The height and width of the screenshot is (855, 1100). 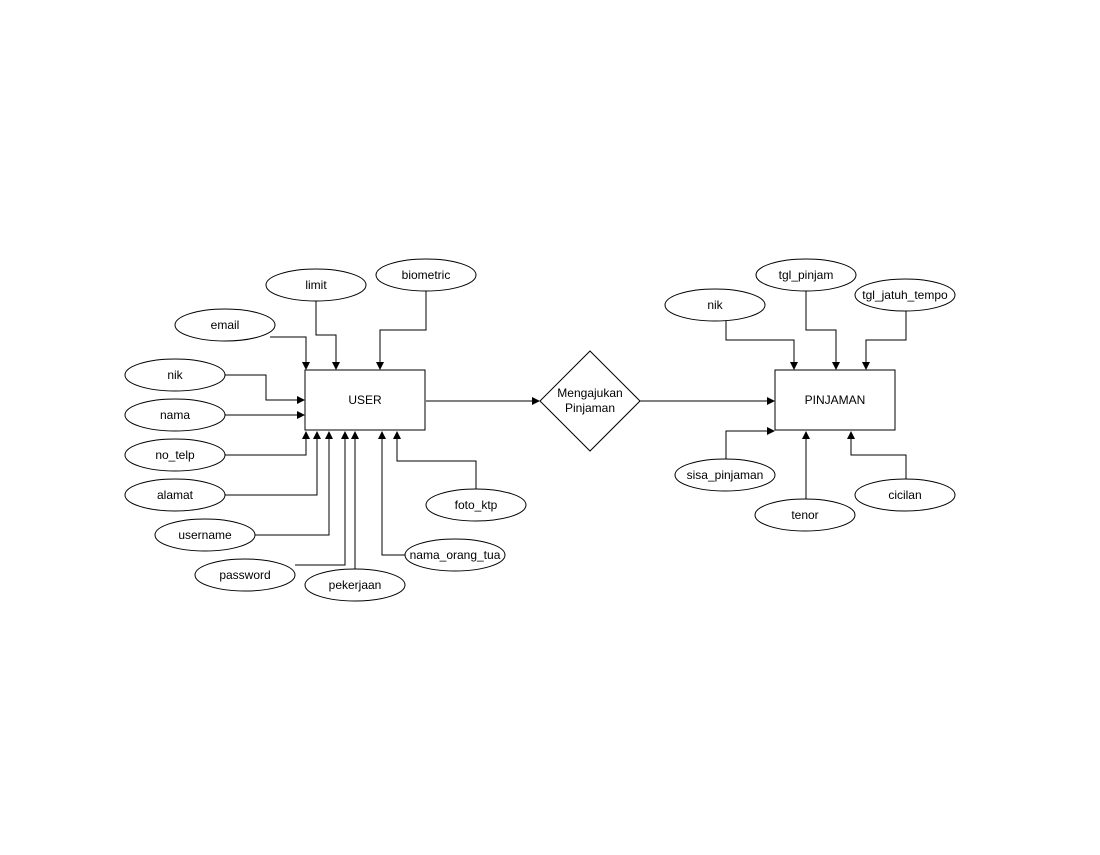 I want to click on connector-foto-ktp, so click(x=435, y=460).